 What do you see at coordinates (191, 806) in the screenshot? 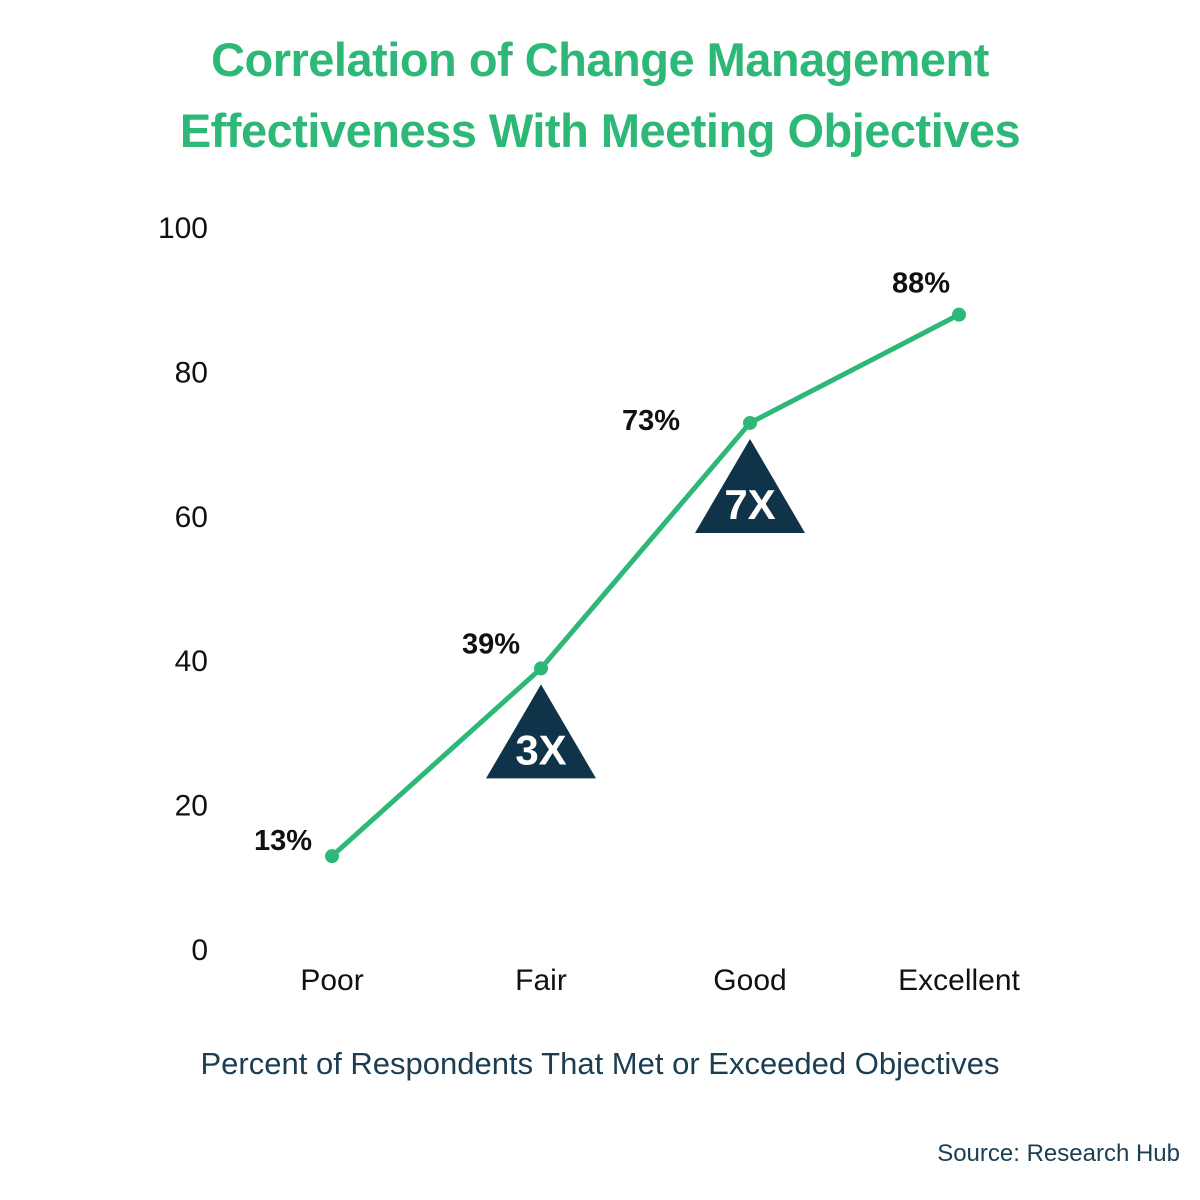
I see `y-axis-tick-label: 20` at bounding box center [191, 806].